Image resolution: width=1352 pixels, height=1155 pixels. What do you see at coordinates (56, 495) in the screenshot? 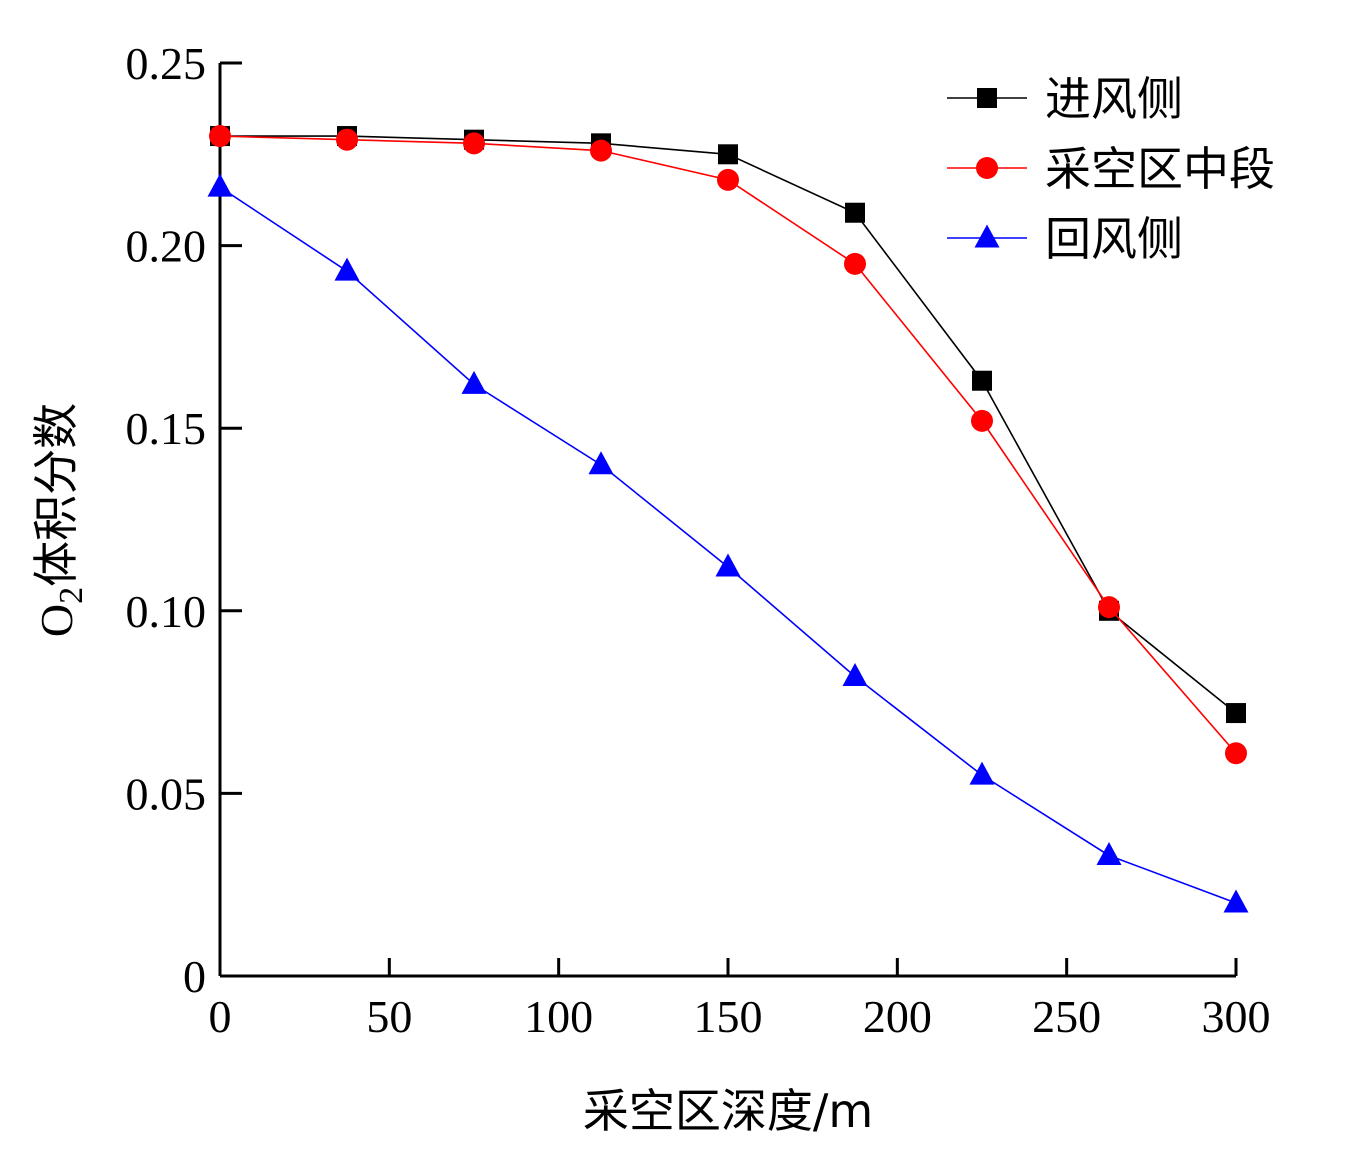
I see `y-axis-title-rest: 体积分数` at bounding box center [56, 495].